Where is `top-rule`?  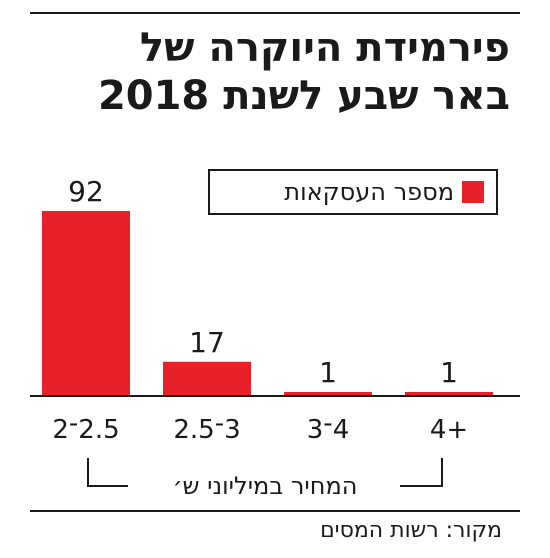 top-rule is located at coordinates (275, 13).